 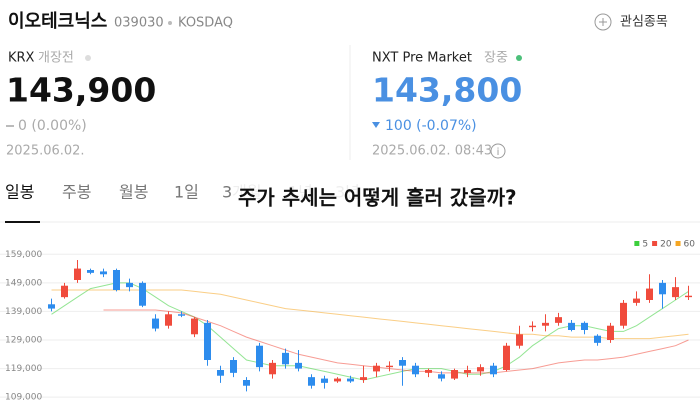 I want to click on krx-label: KRX, so click(x=21, y=58).